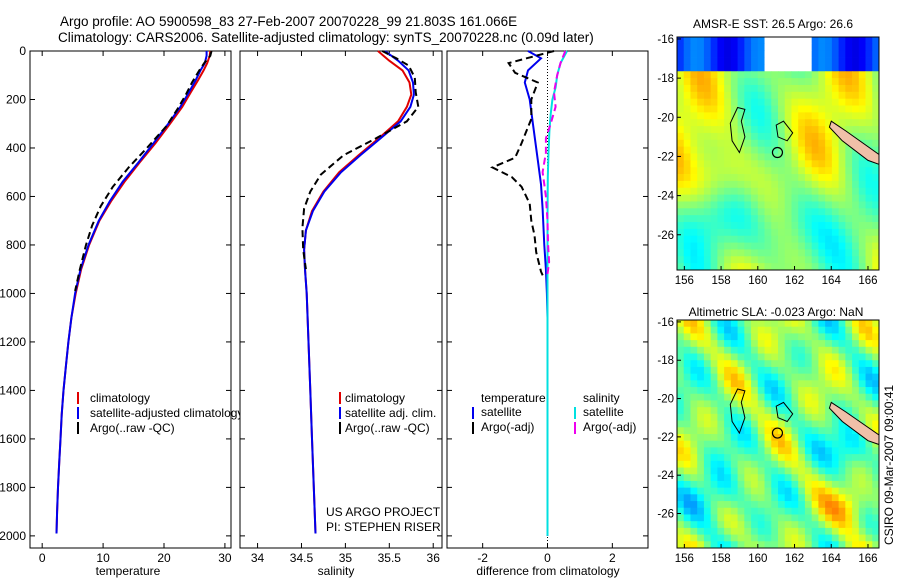 The image size is (900, 580). What do you see at coordinates (258, 558) in the screenshot?
I see `x-tick-label: 34` at bounding box center [258, 558].